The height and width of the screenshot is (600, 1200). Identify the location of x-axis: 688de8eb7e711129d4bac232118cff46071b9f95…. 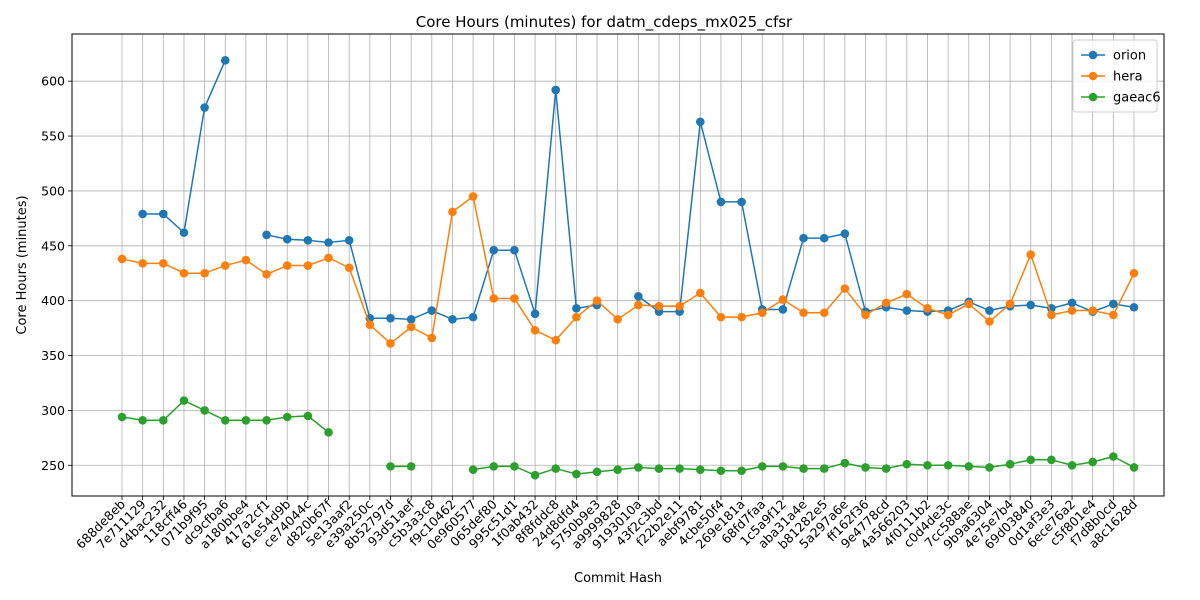
(606, 524).